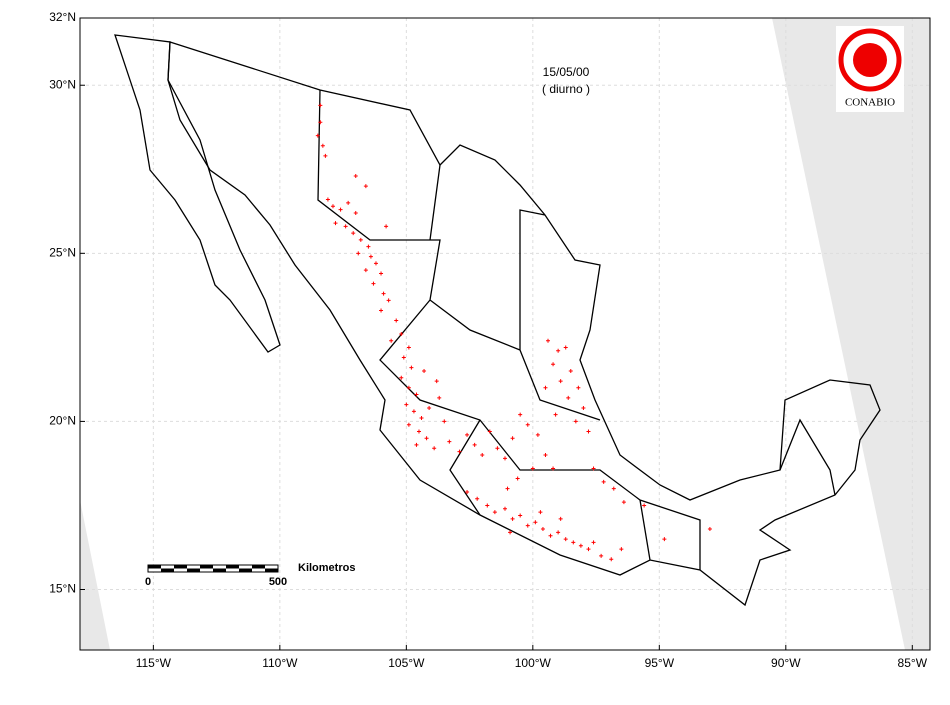 This screenshot has width=950, height=705. What do you see at coordinates (213, 568) in the screenshot?
I see `scale-bar-ticks` at bounding box center [213, 568].